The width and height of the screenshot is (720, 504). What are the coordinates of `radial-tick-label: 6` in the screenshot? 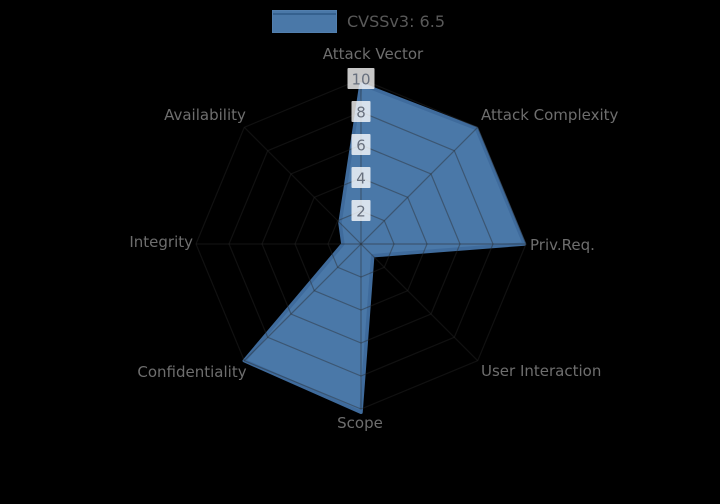 It's located at (361, 146).